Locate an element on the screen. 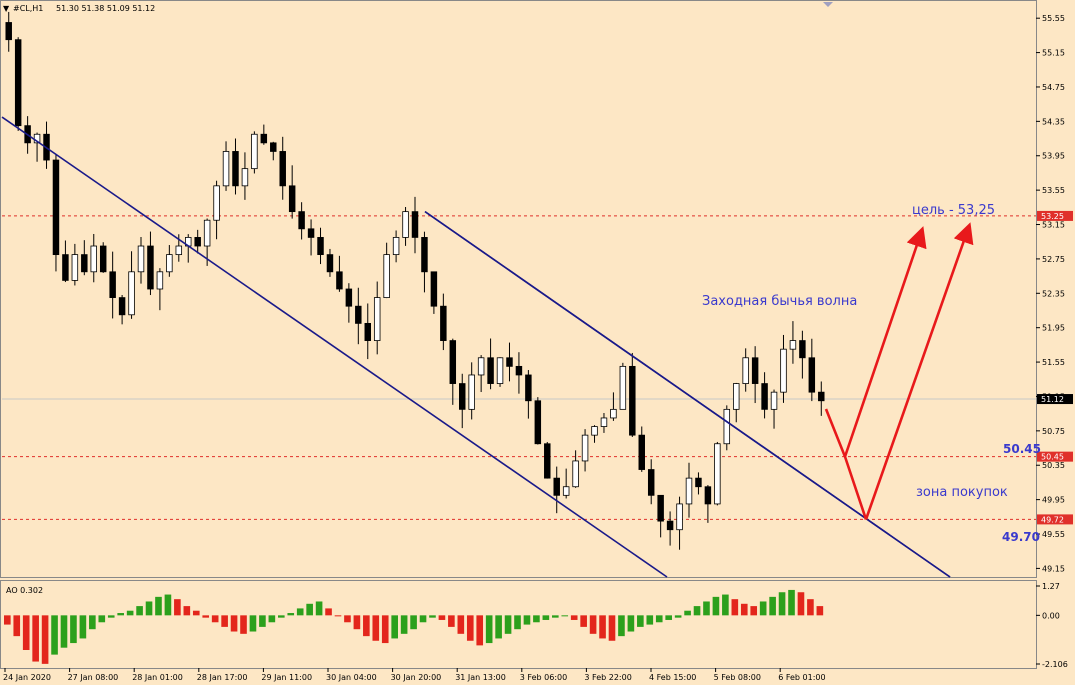 The image size is (1075, 685). x-tick-label: 30 Jan 04:00 is located at coordinates (351, 677).